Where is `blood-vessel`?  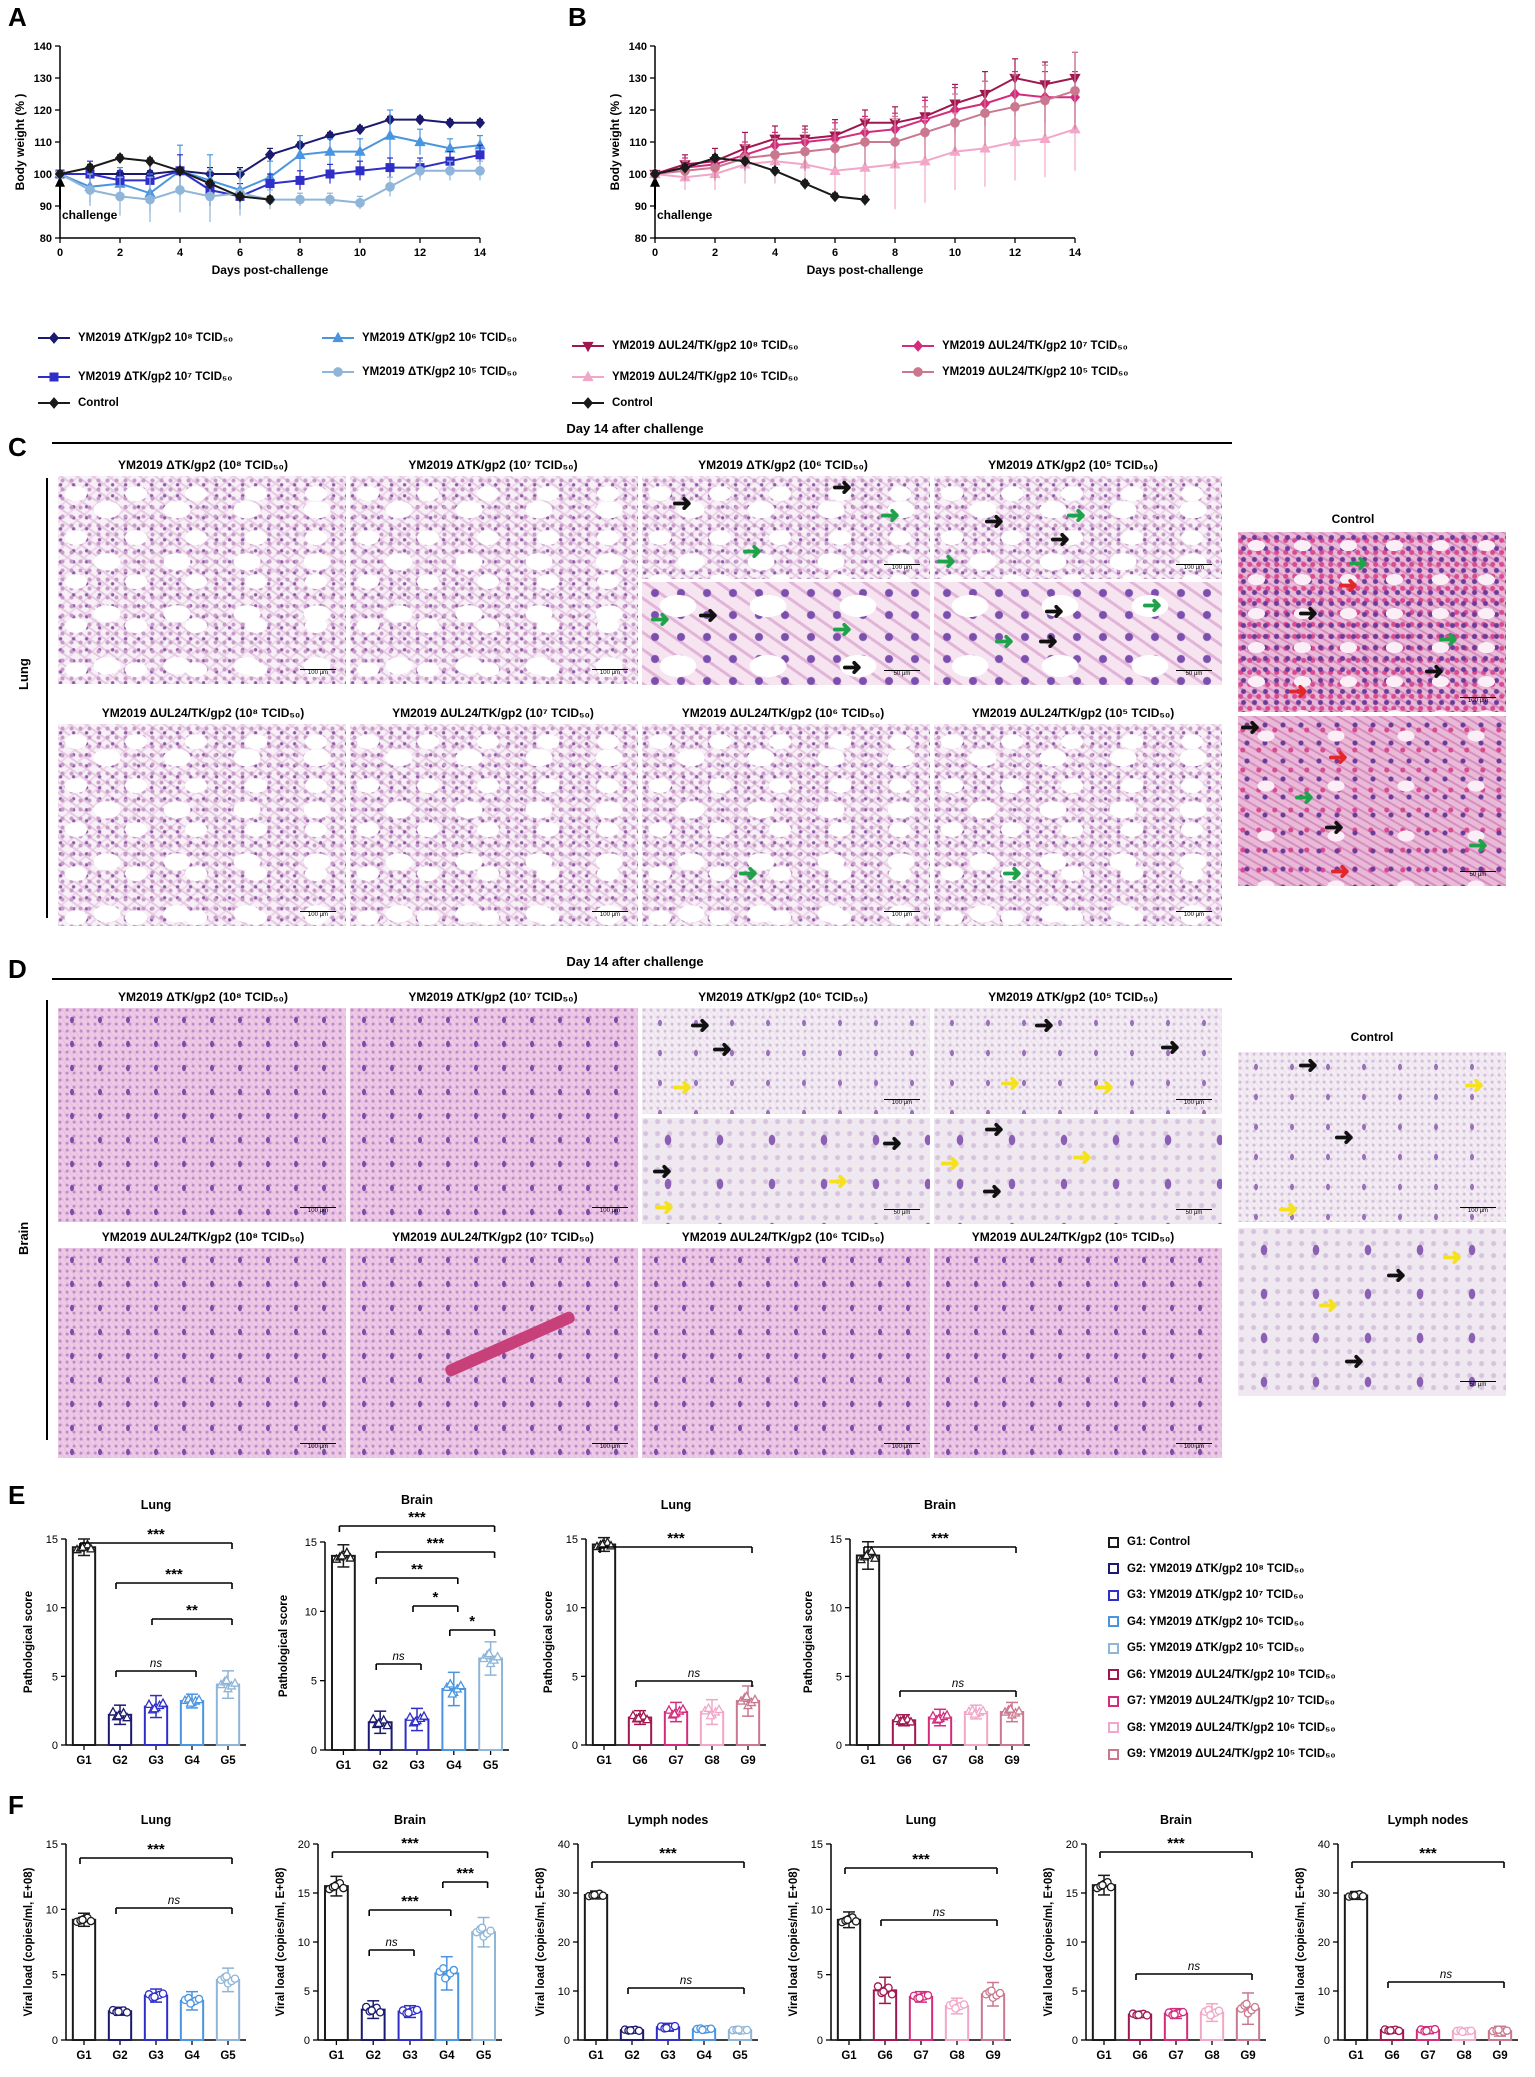 blood-vessel is located at coordinates (510, 1344).